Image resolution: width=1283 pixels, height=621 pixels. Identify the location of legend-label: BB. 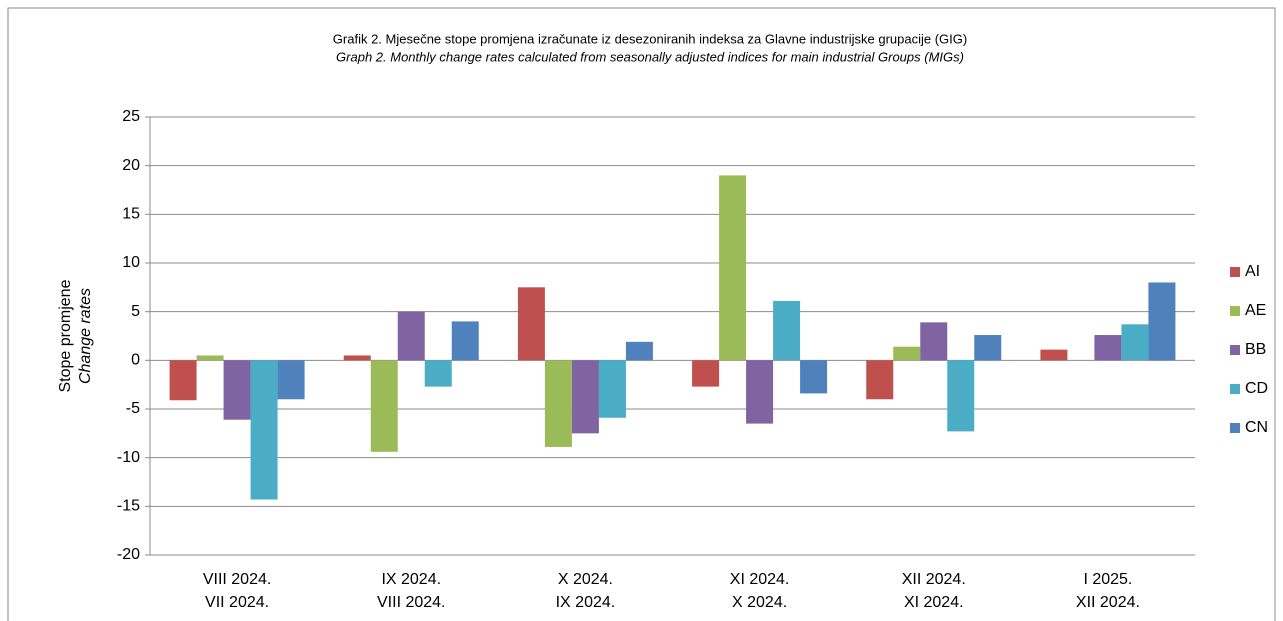
(1255, 349).